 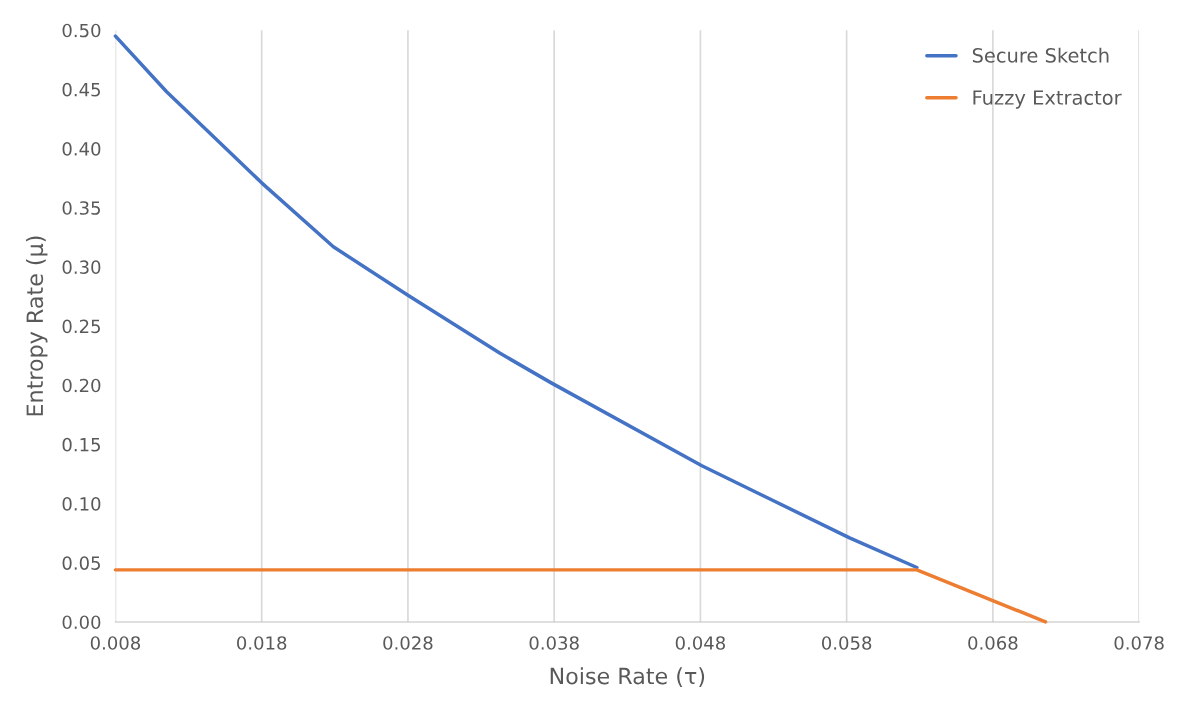 What do you see at coordinates (81, 30) in the screenshot?
I see `y-tick-label: 0.50` at bounding box center [81, 30].